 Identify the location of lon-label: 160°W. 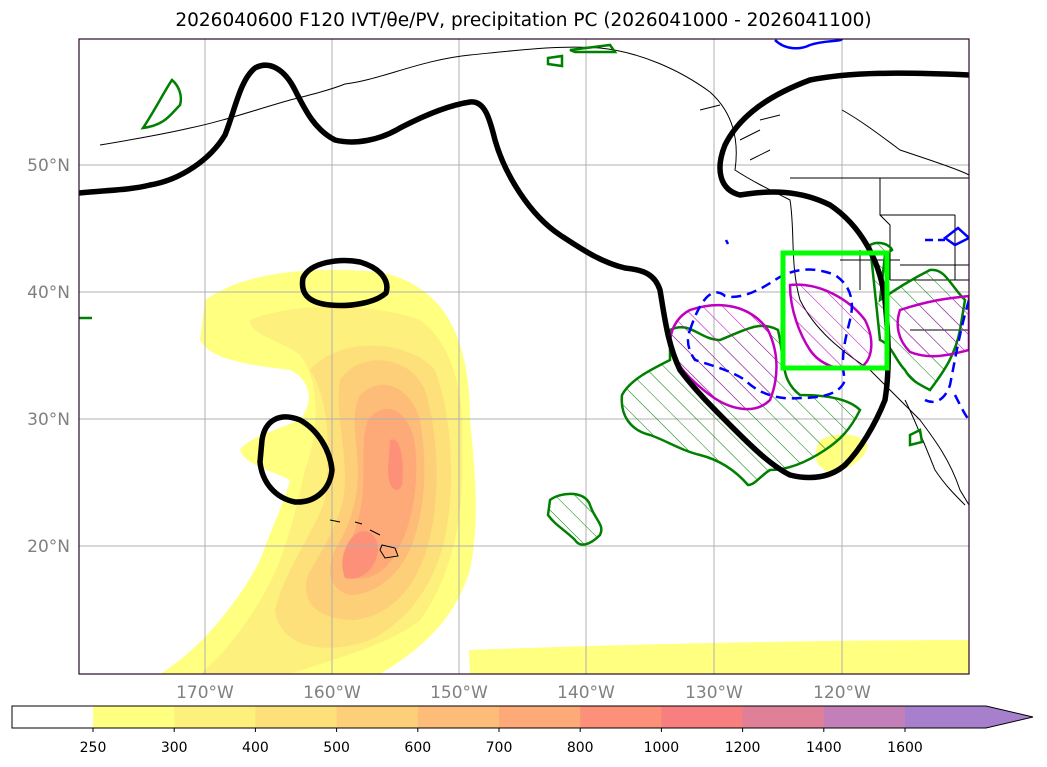
(332, 693).